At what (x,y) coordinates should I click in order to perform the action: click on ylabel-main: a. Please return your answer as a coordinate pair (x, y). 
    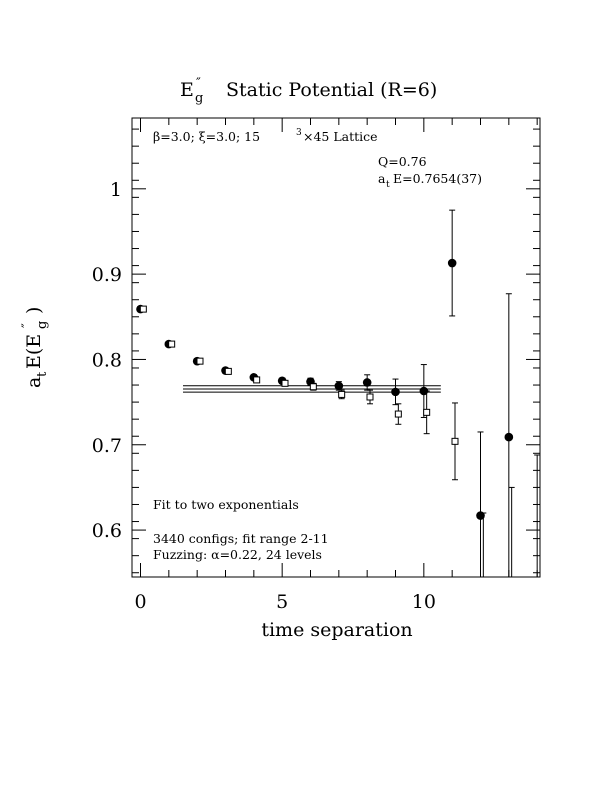
    Looking at the image, I should click on (34, 382).